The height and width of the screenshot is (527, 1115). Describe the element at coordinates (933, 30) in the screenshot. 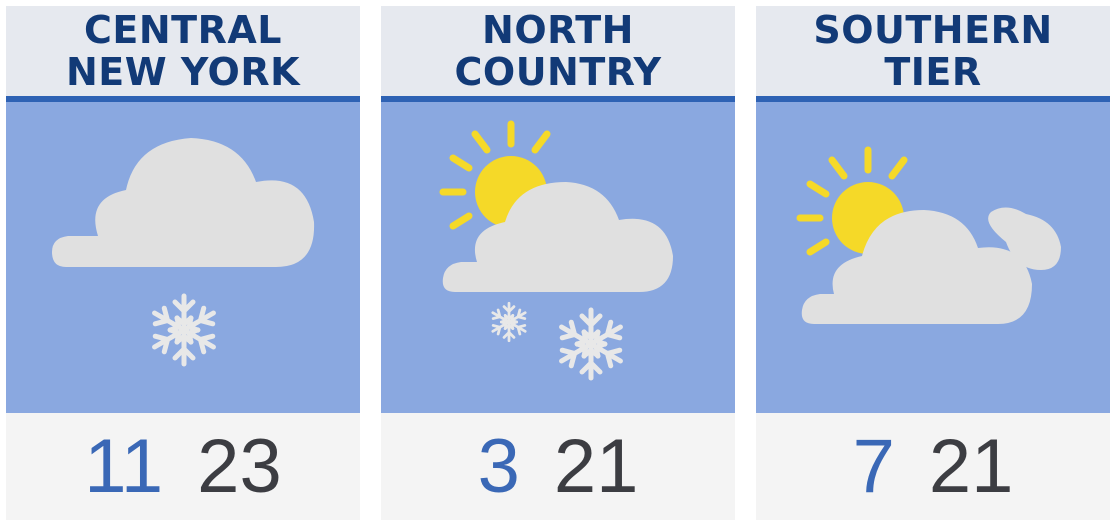

I see `title-line: SOUTHERN` at that location.